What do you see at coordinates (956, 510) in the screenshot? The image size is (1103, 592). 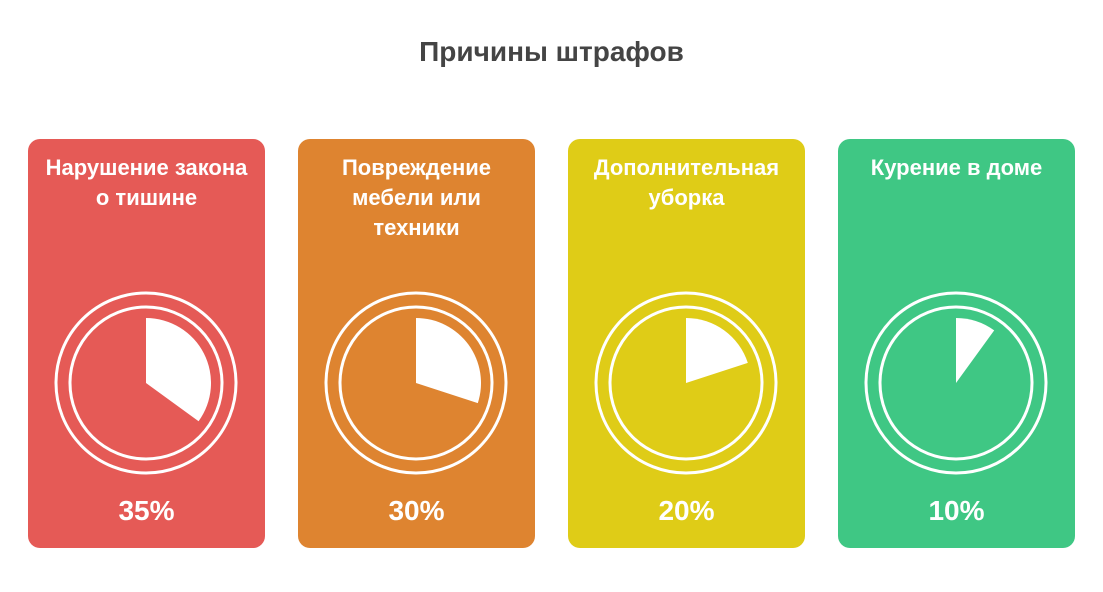 I see `value-label: 10%` at bounding box center [956, 510].